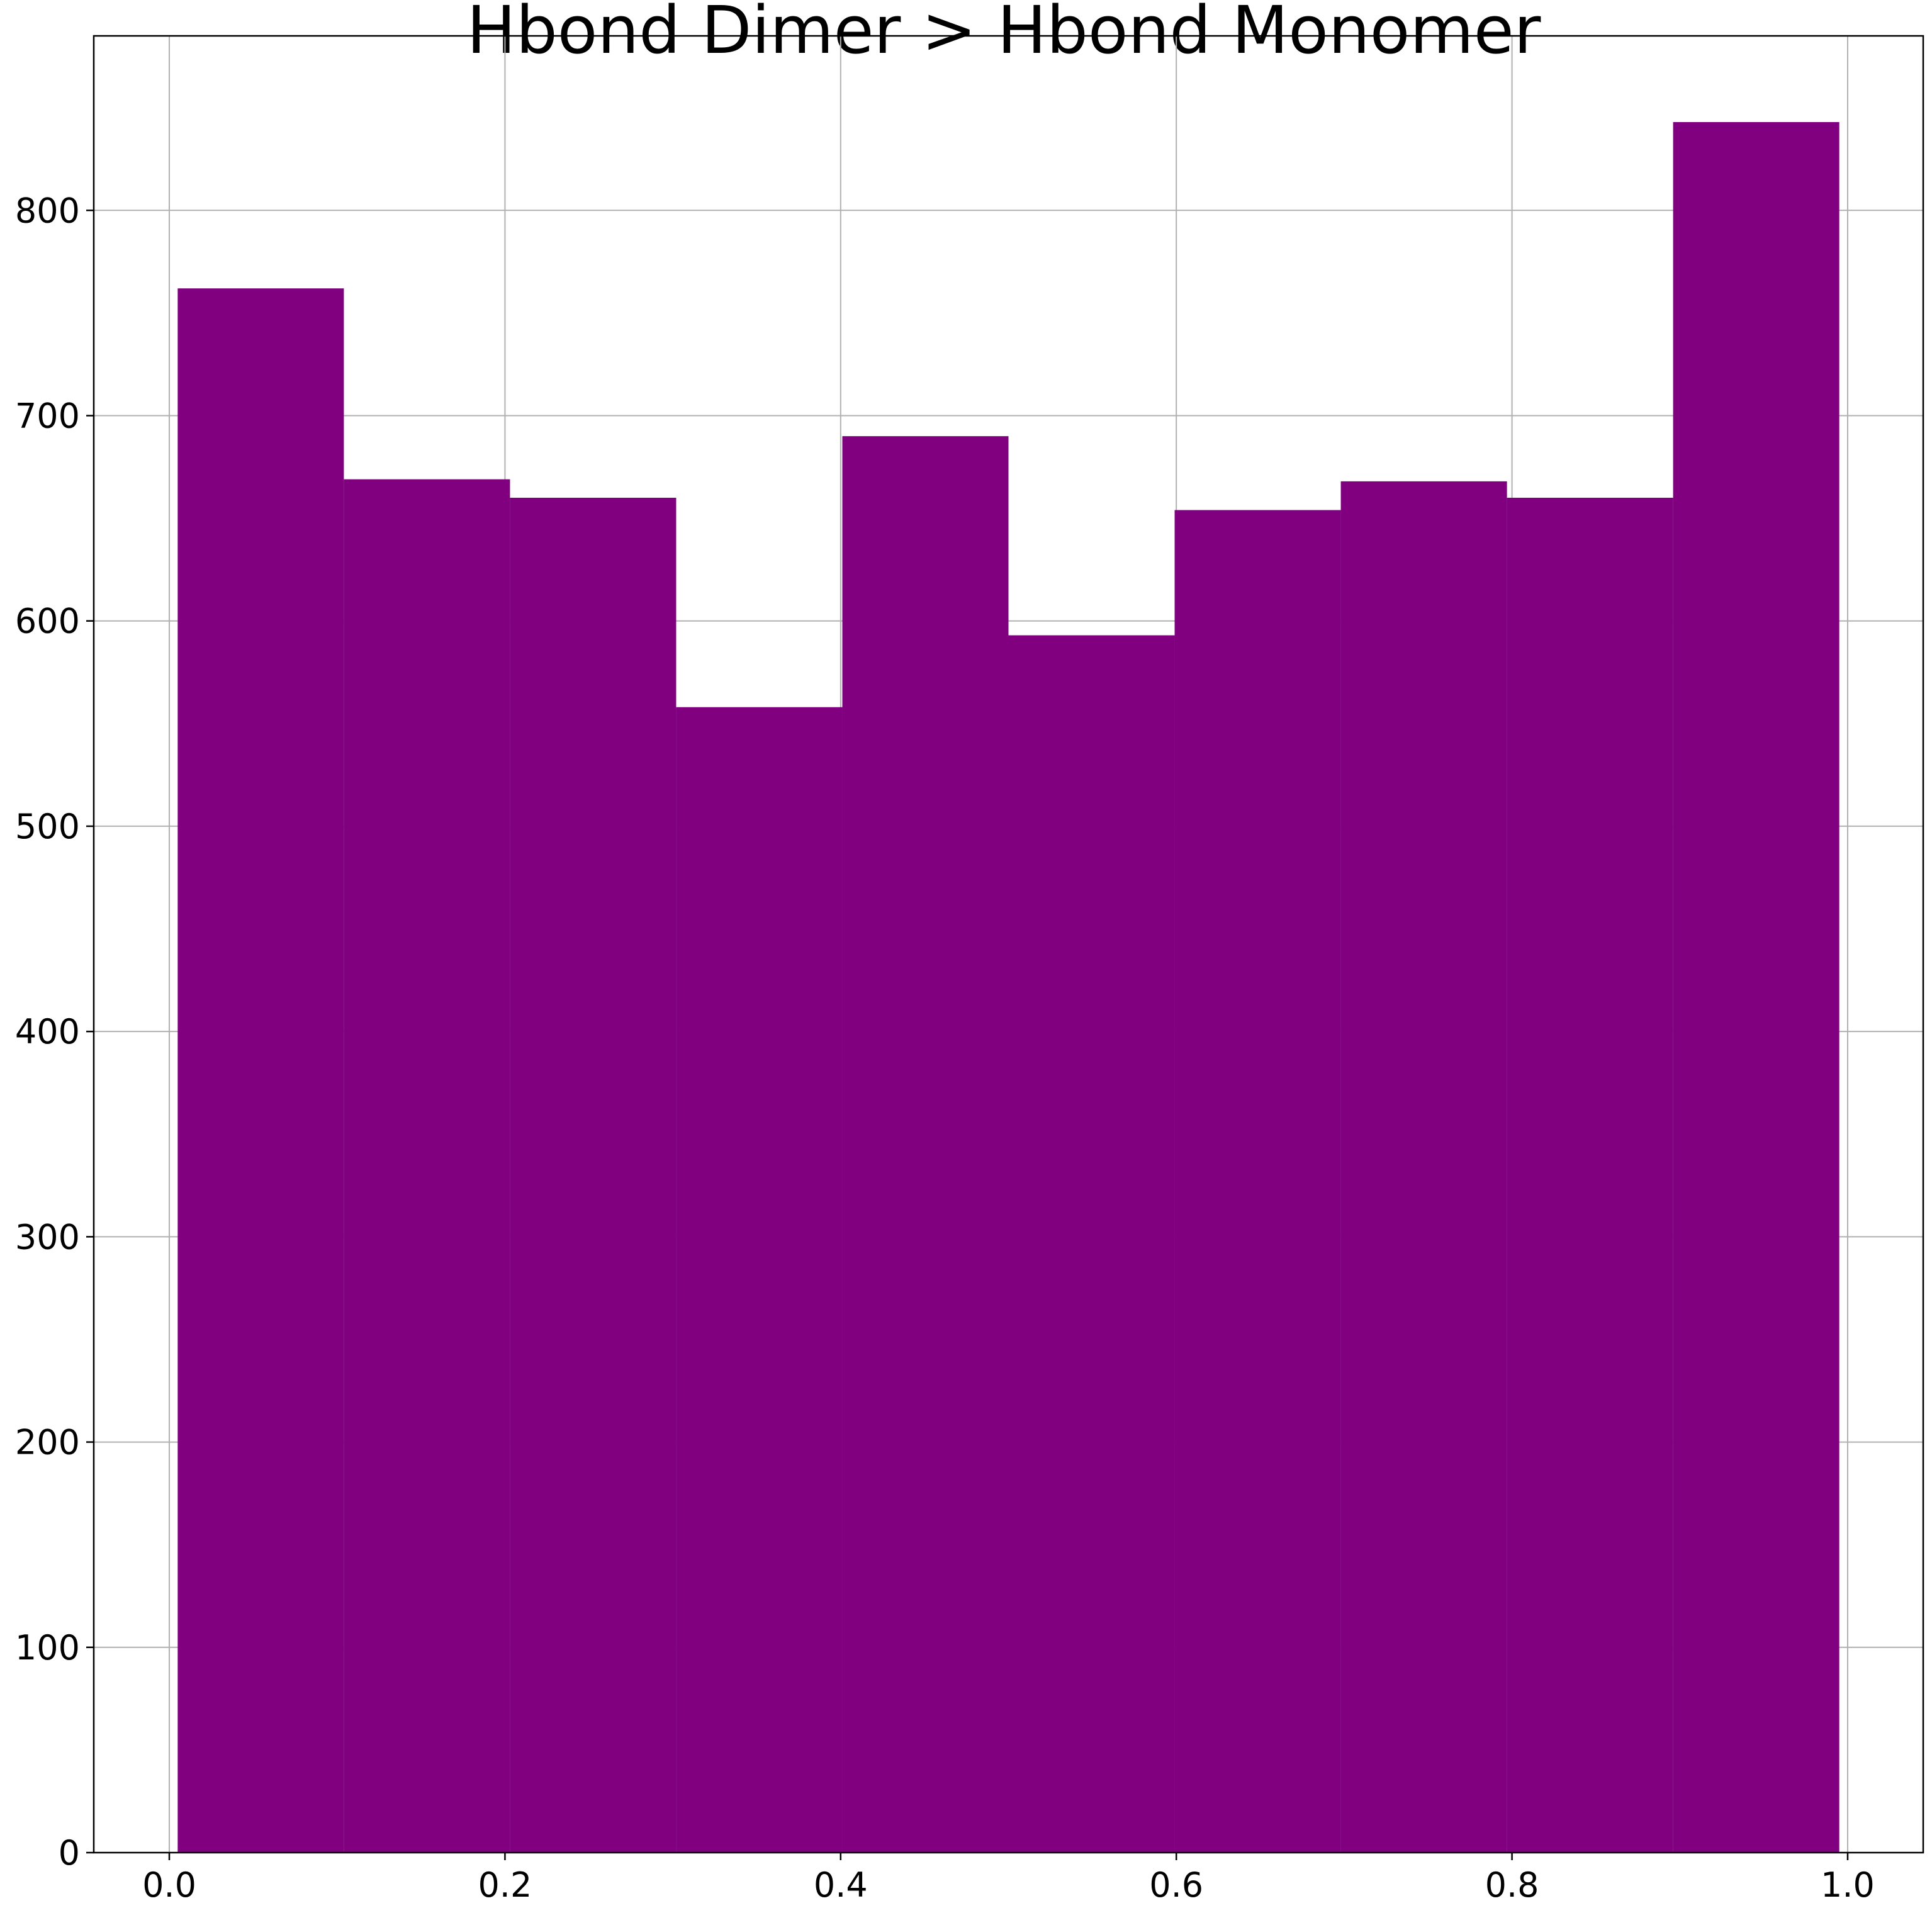 The height and width of the screenshot is (1908, 1932). What do you see at coordinates (47, 1237) in the screenshot?
I see `y-tick-label: 300` at bounding box center [47, 1237].